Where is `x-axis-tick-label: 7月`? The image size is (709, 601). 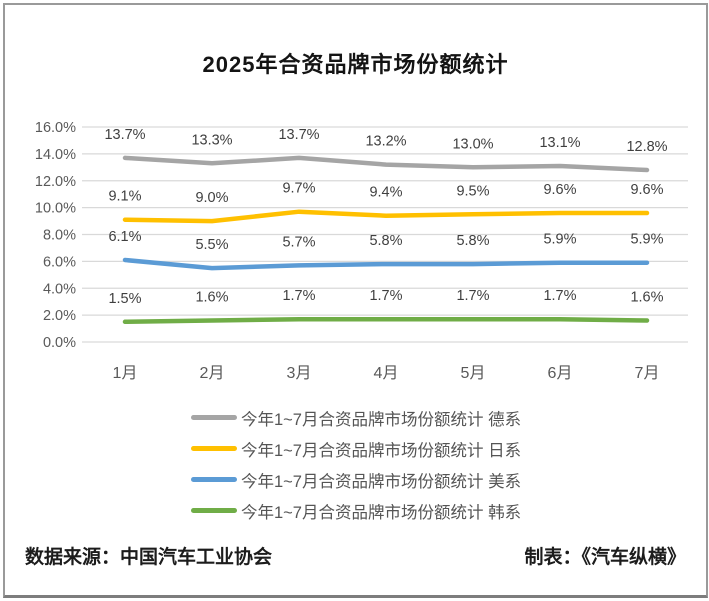
x-axis-tick-label: 7月 is located at coordinates (647, 373).